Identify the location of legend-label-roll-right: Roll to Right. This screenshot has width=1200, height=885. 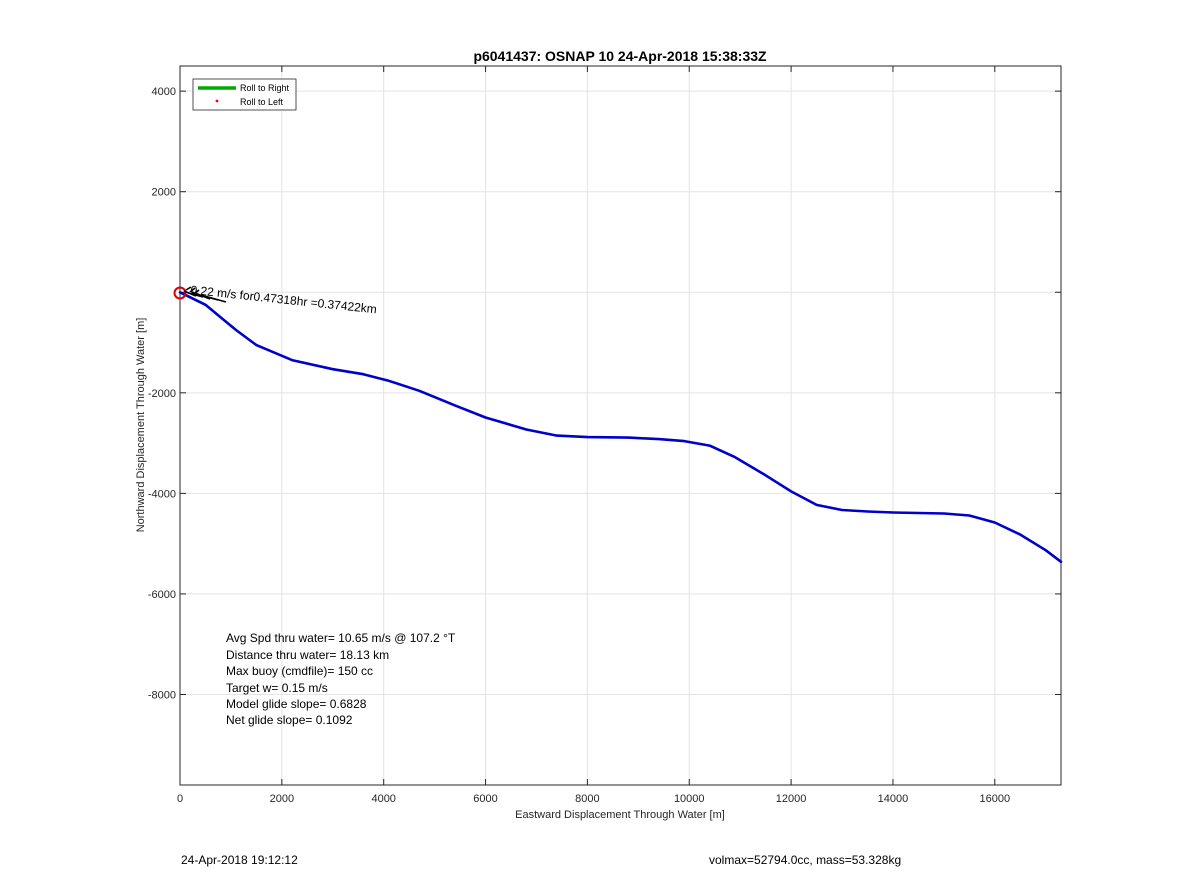
(265, 88).